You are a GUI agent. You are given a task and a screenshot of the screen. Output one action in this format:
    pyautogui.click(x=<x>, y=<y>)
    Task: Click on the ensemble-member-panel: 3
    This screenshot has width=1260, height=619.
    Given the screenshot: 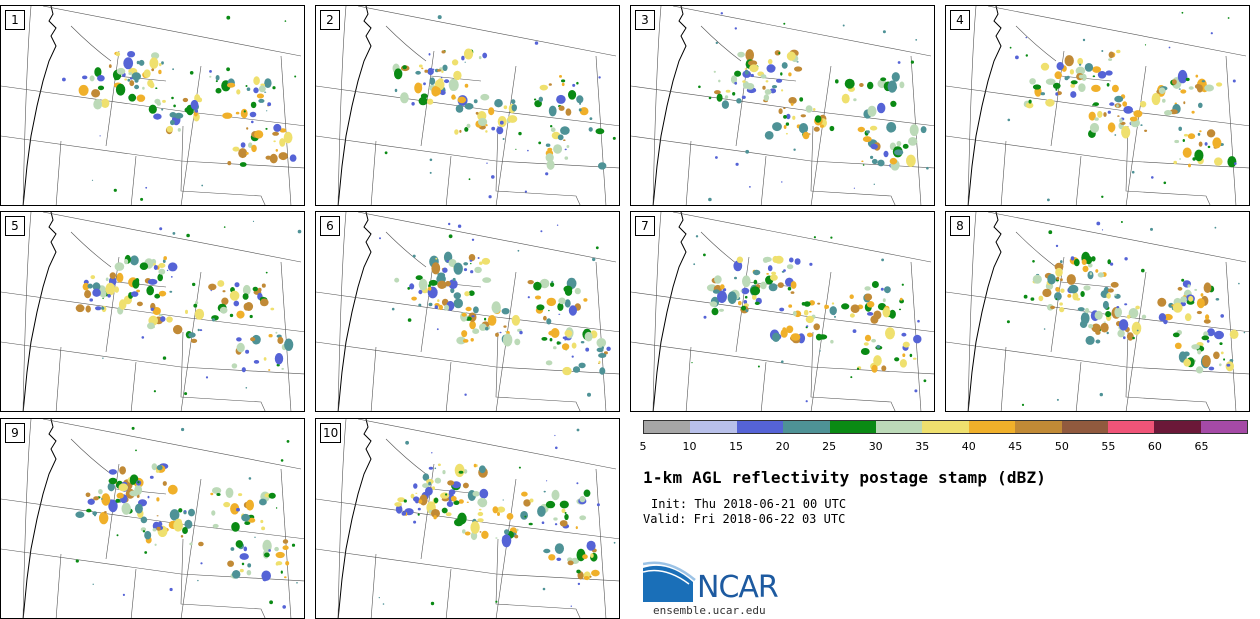 What is the action you would take?
    pyautogui.click(x=782, y=105)
    